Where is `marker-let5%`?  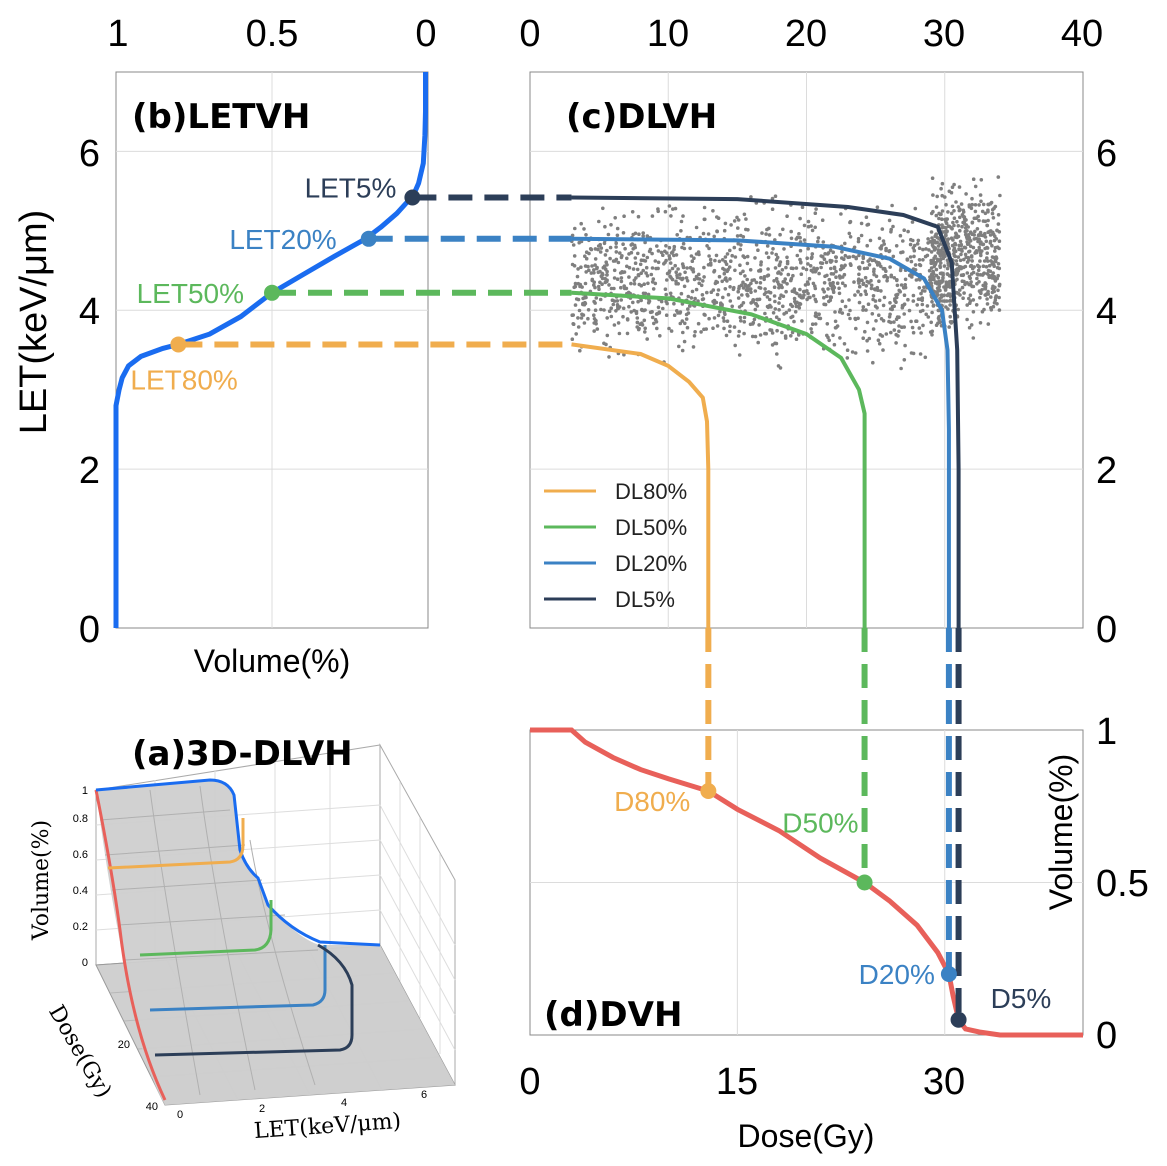
marker-let5% is located at coordinates (412, 197).